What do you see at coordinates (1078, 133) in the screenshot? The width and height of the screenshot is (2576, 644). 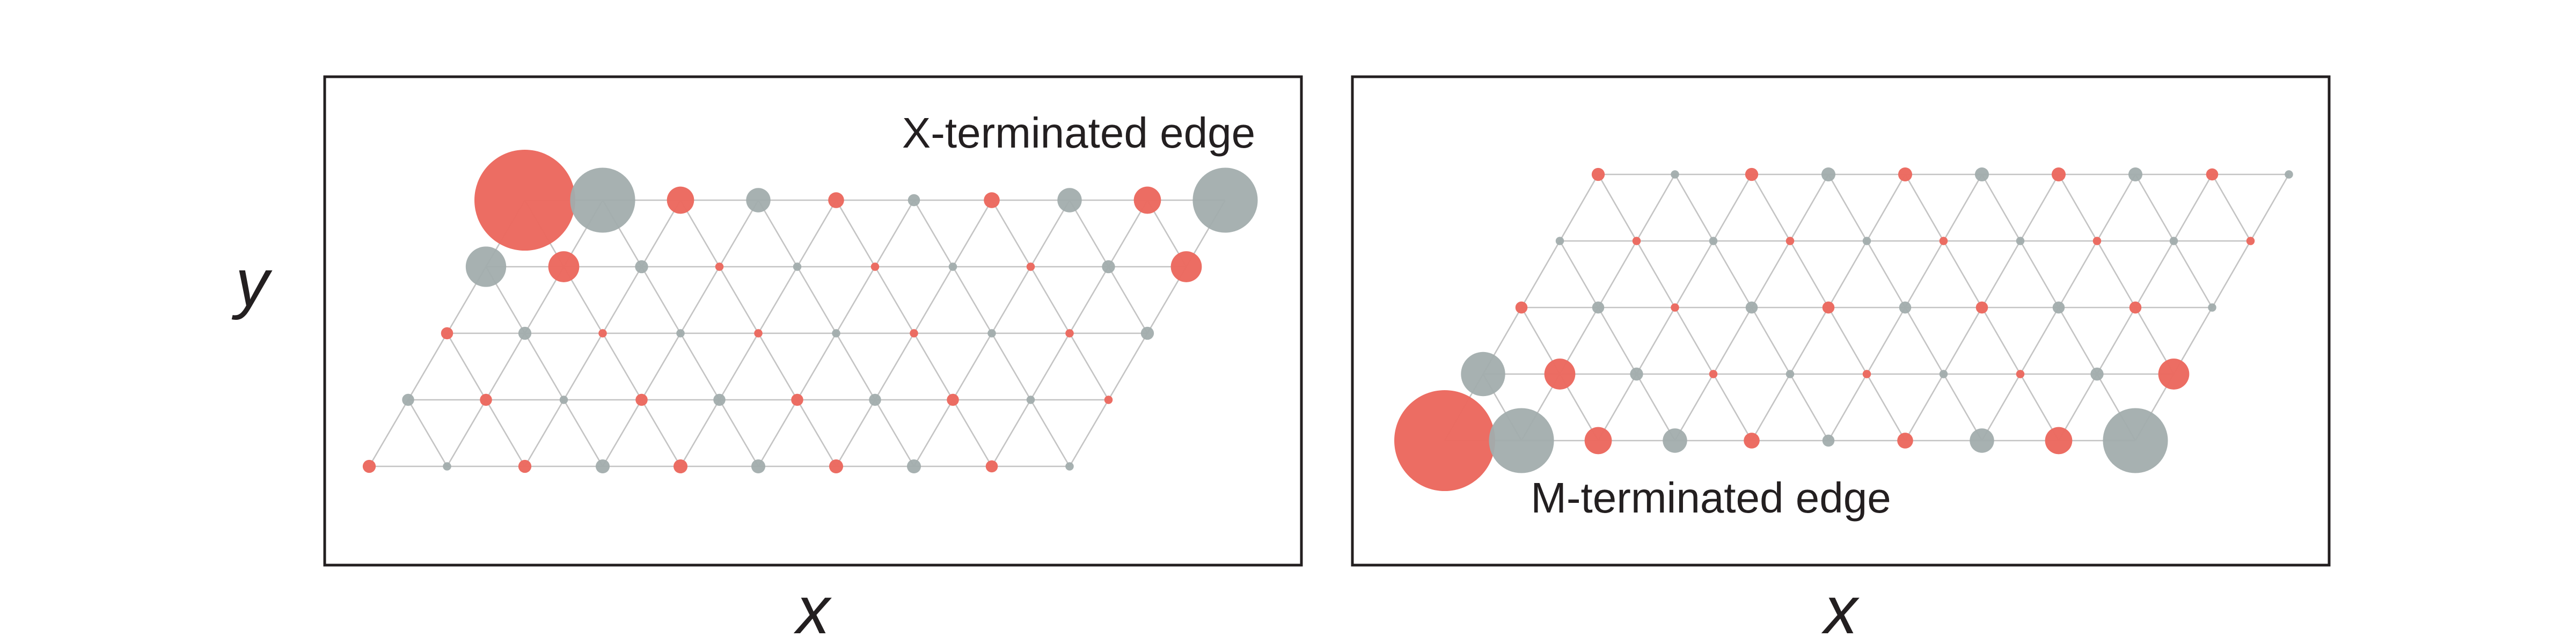 I see `x-terminated-edge-label: X-terminated edge` at bounding box center [1078, 133].